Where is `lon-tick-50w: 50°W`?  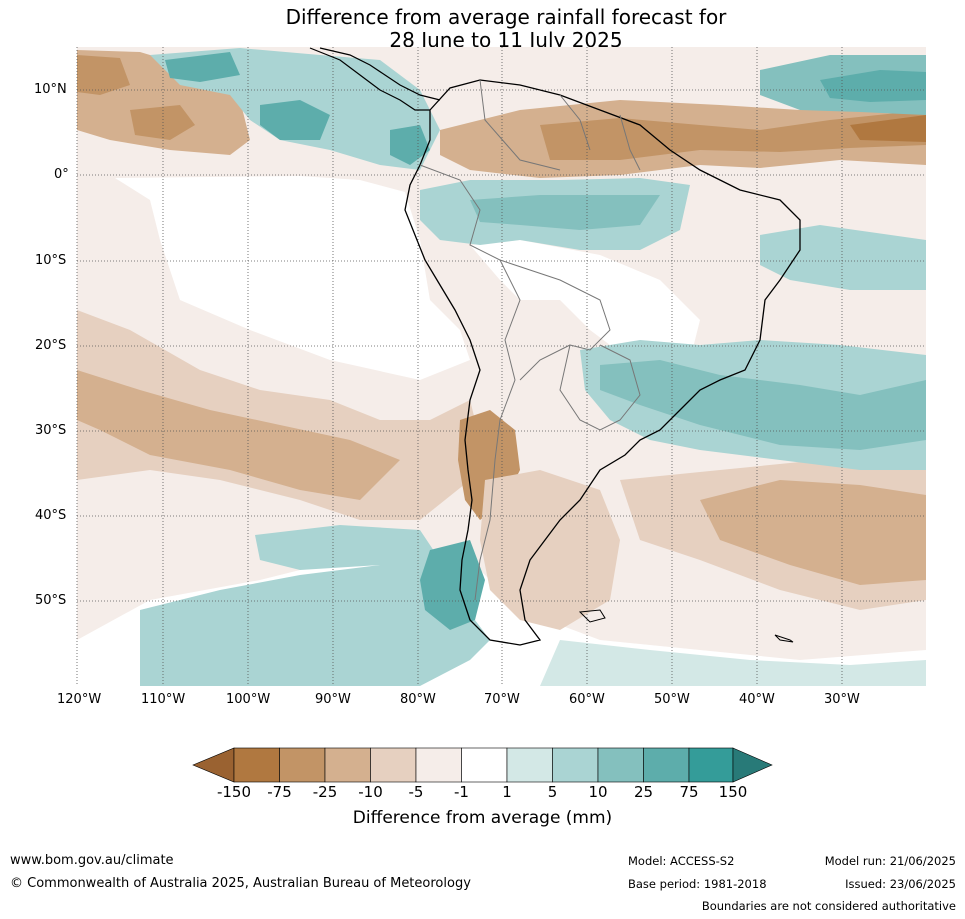 lon-tick-50w: 50°W is located at coordinates (672, 699).